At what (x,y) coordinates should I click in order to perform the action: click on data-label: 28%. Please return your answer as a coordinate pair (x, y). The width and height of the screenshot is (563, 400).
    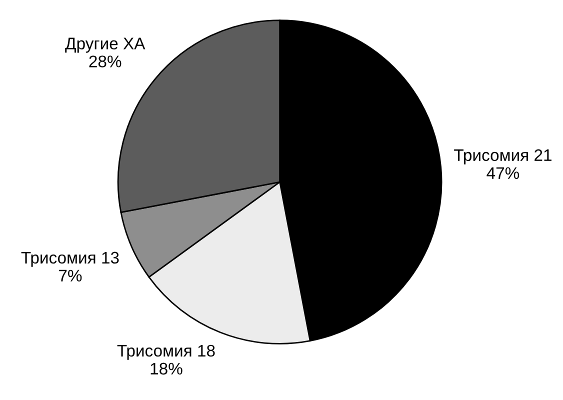
    Looking at the image, I should click on (105, 62).